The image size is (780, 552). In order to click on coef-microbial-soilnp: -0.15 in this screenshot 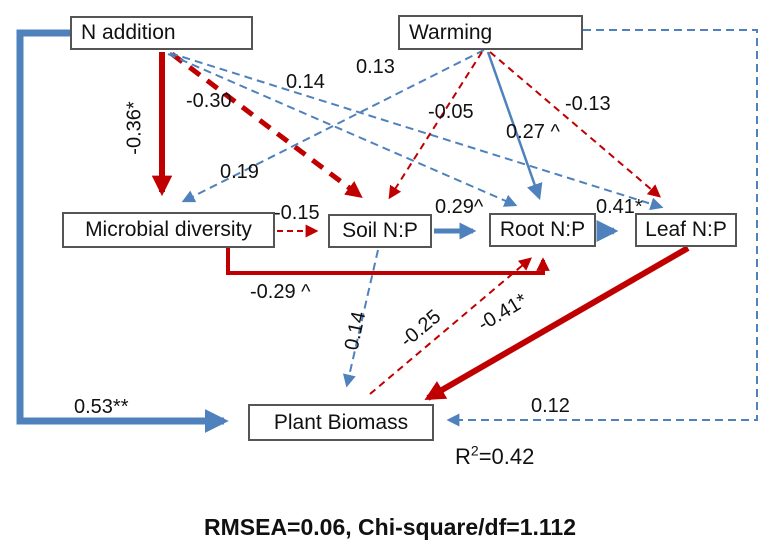, I will do `click(297, 213)`.